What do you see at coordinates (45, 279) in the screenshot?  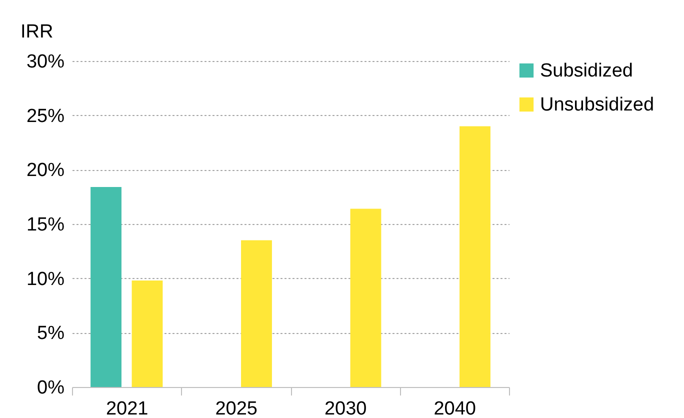 I see `y-tick-label: 10%` at bounding box center [45, 279].